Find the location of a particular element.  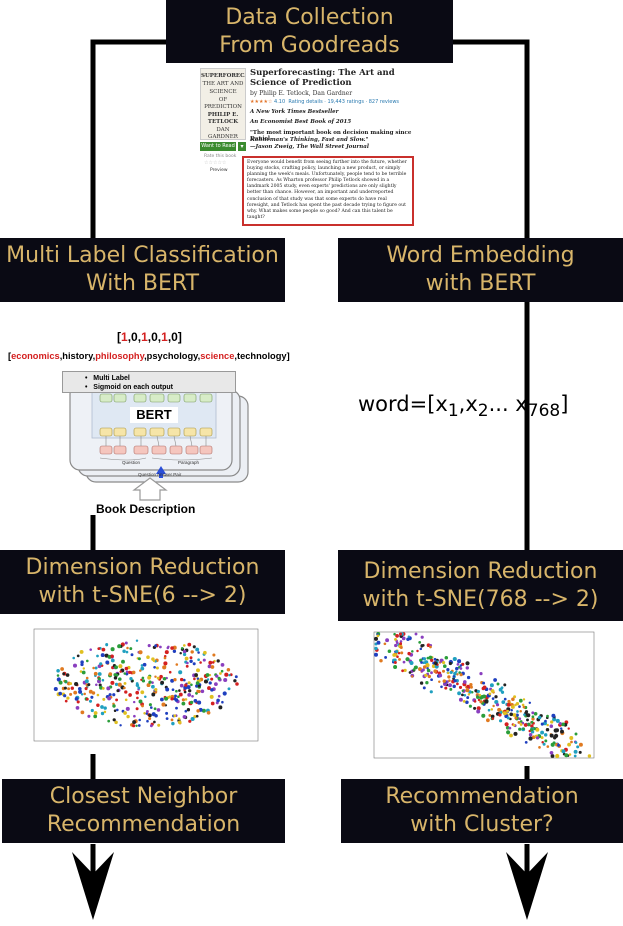

label-name: science is located at coordinates (217, 356).